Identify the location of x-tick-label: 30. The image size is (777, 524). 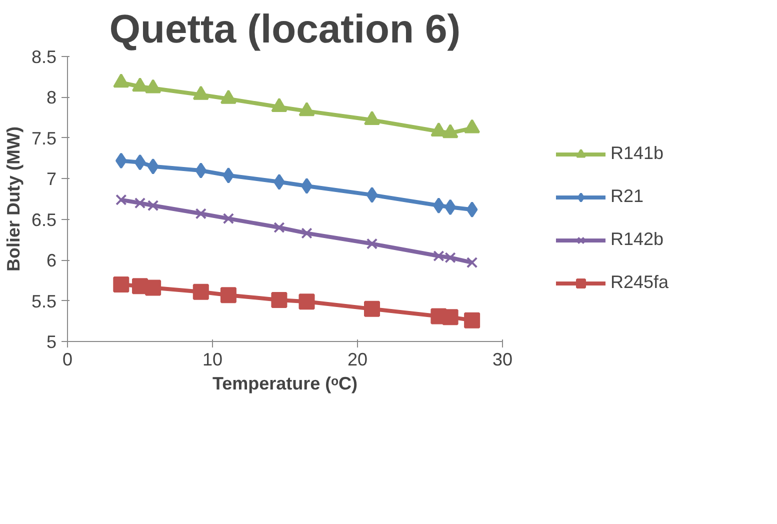
(502, 360).